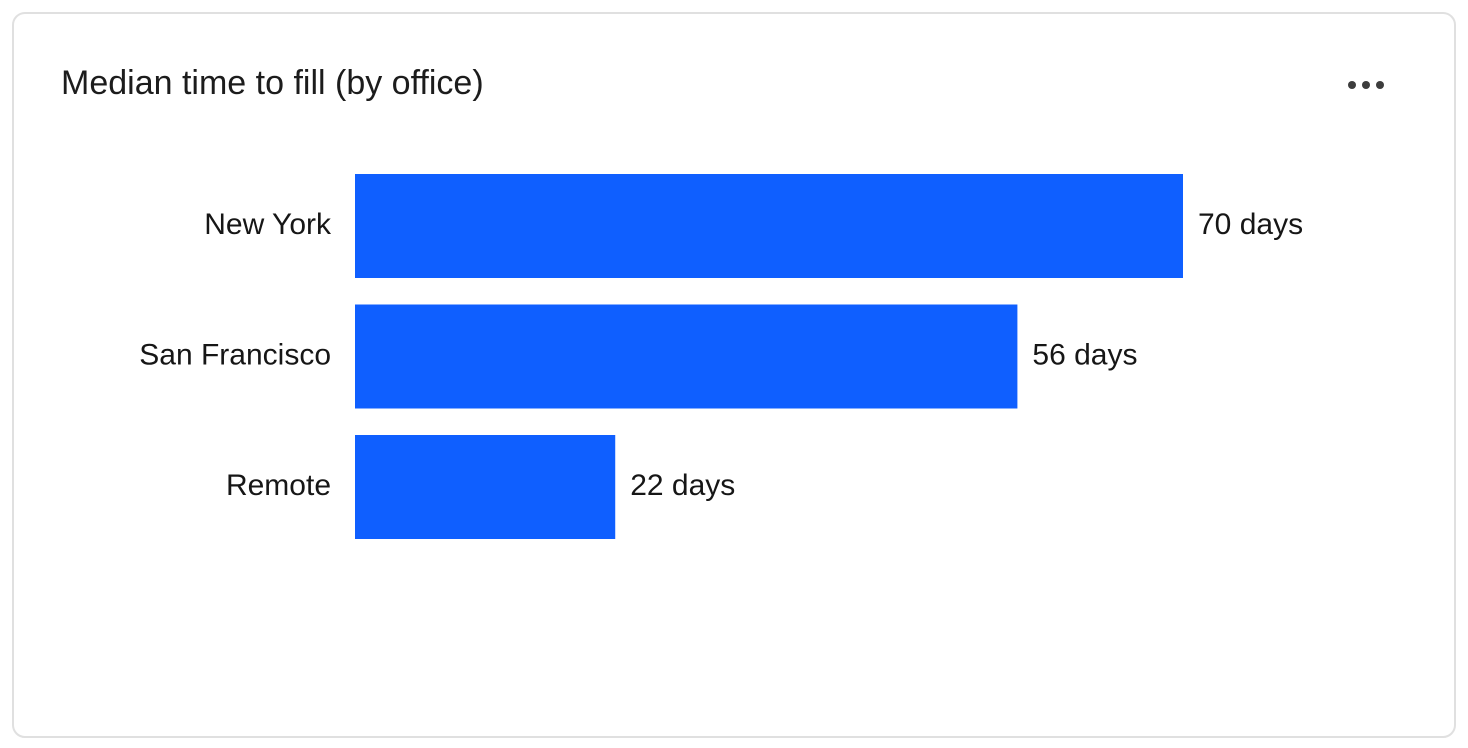 The height and width of the screenshot is (748, 1468). I want to click on value-label: 56 days, so click(1084, 354).